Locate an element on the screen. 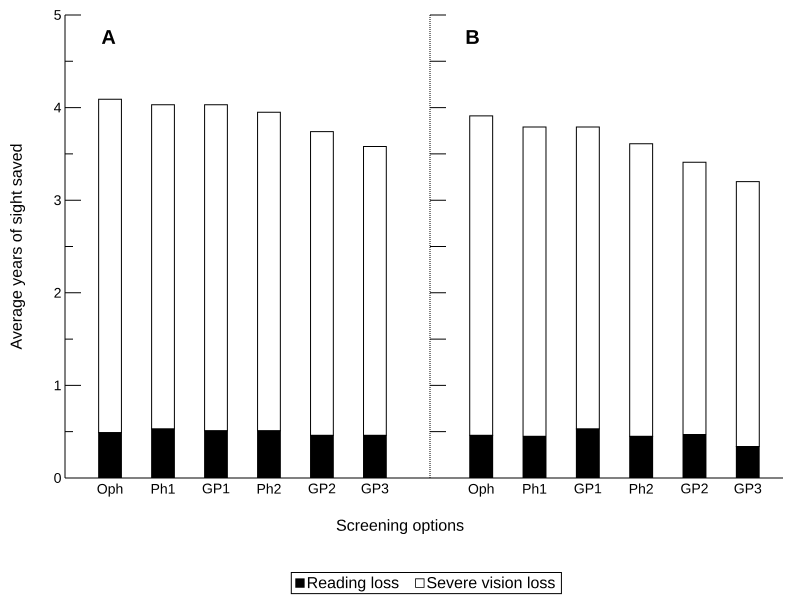 The image size is (785, 601). y-tick-label: 0 is located at coordinates (57, 478).